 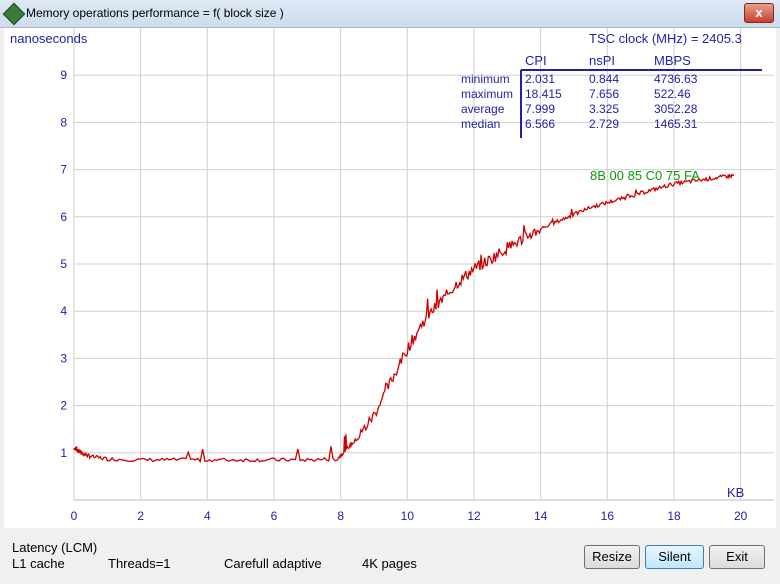 What do you see at coordinates (612, 557) in the screenshot?
I see `resize-button: Resize` at bounding box center [612, 557].